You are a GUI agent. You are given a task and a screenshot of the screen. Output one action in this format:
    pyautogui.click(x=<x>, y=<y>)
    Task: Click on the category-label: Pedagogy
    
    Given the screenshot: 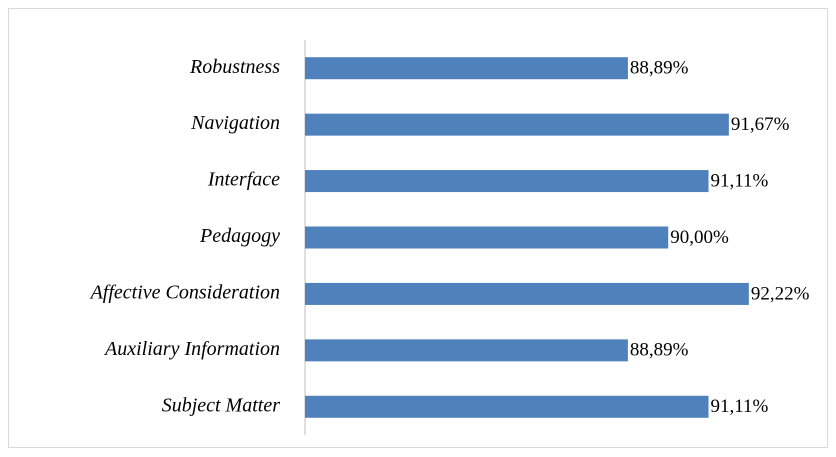 What is the action you would take?
    pyautogui.click(x=239, y=236)
    